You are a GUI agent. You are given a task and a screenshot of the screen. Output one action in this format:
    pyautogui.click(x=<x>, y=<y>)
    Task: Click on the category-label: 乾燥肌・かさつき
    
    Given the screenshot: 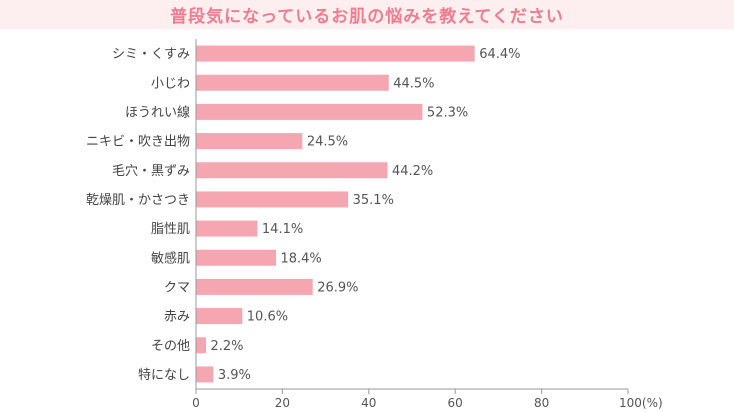 What is the action you would take?
    pyautogui.click(x=138, y=200)
    